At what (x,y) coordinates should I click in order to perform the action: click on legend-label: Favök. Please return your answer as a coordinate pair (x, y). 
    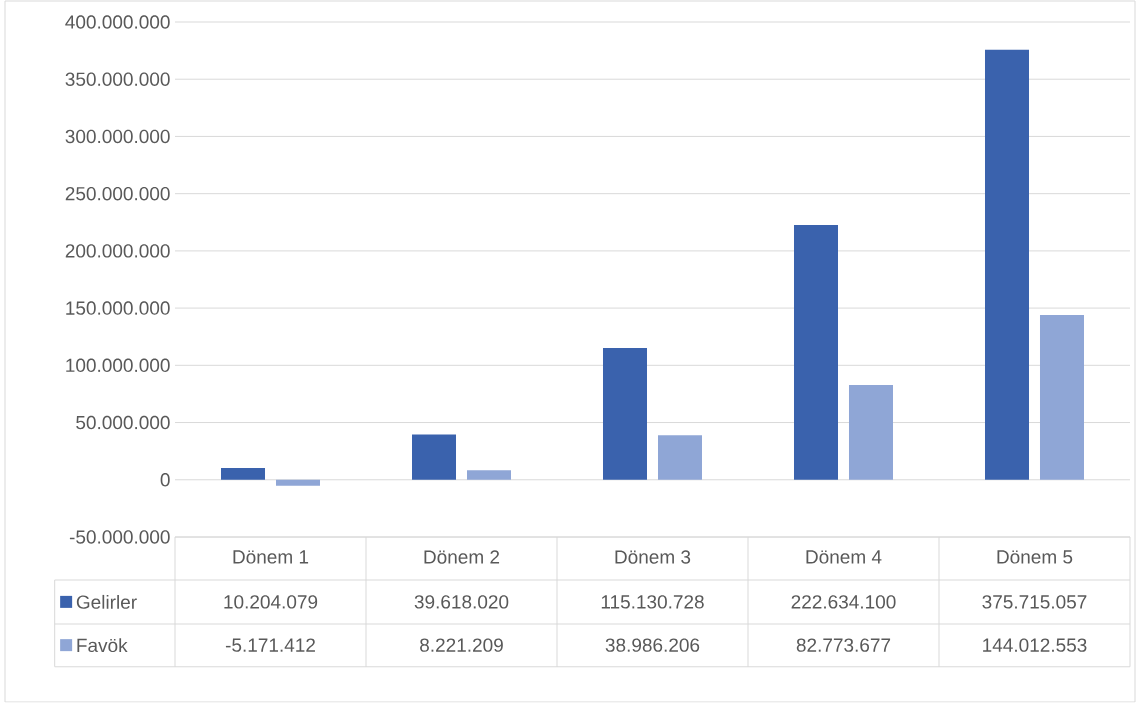
    Looking at the image, I should click on (102, 645).